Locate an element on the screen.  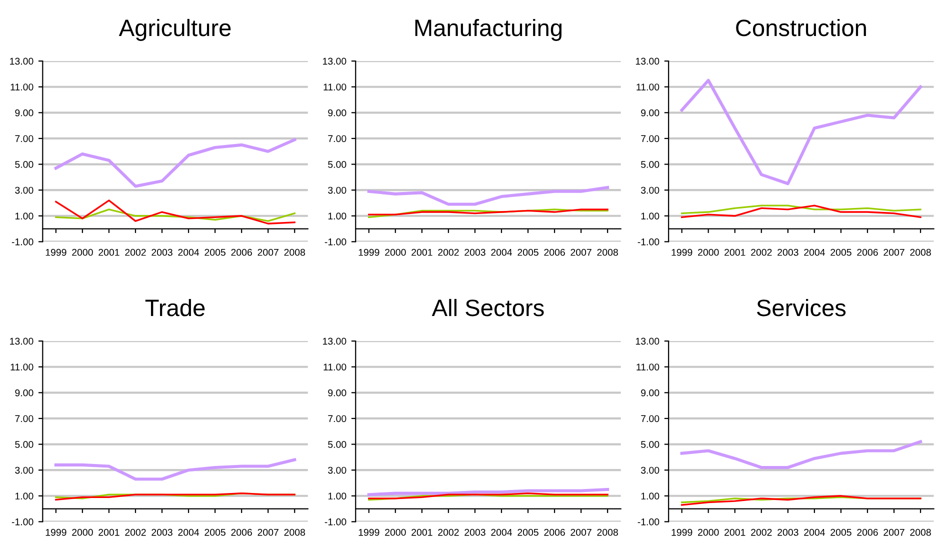
chart-title: All Sectors is located at coordinates (488, 307).